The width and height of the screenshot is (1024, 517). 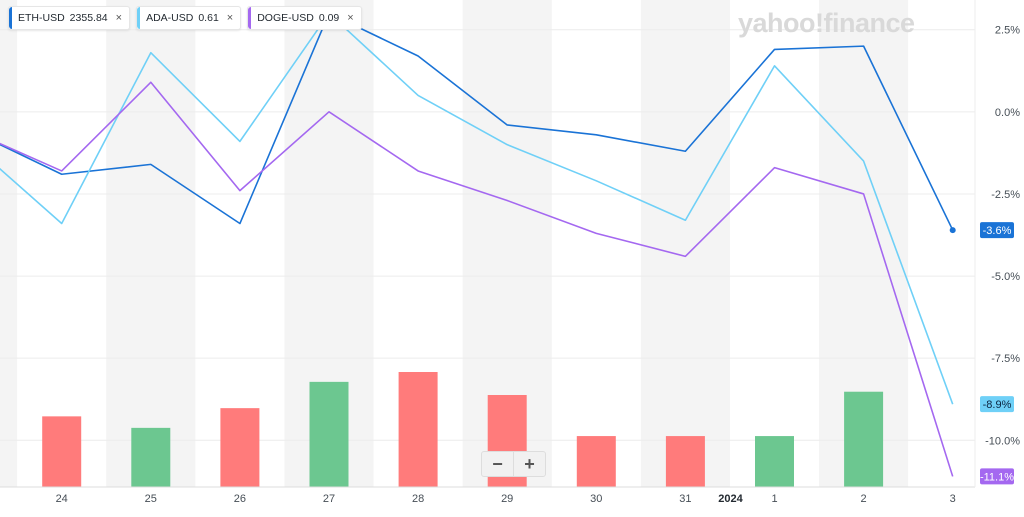 What do you see at coordinates (507, 499) in the screenshot?
I see `x-tick-label: 29` at bounding box center [507, 499].